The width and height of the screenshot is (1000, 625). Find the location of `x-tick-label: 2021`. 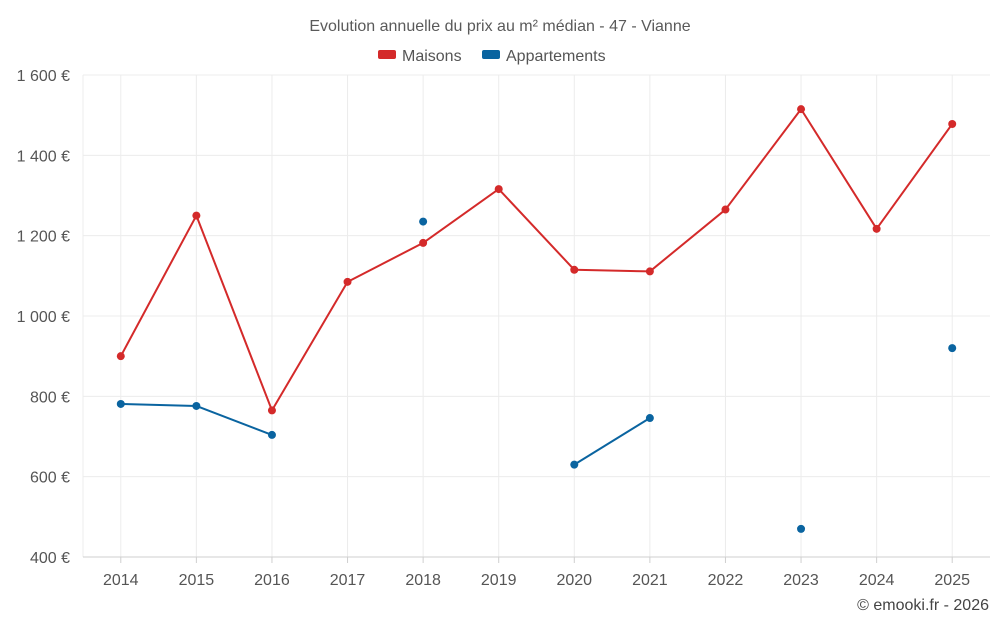

x-tick-label: 2021 is located at coordinates (650, 580).